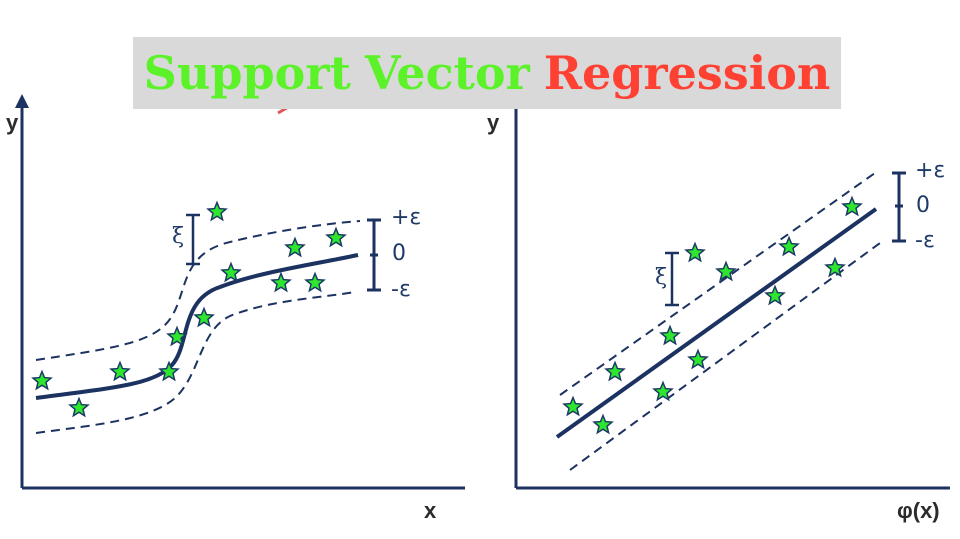 The height and width of the screenshot is (539, 960). I want to click on right-margin-bracket, so click(899, 207).